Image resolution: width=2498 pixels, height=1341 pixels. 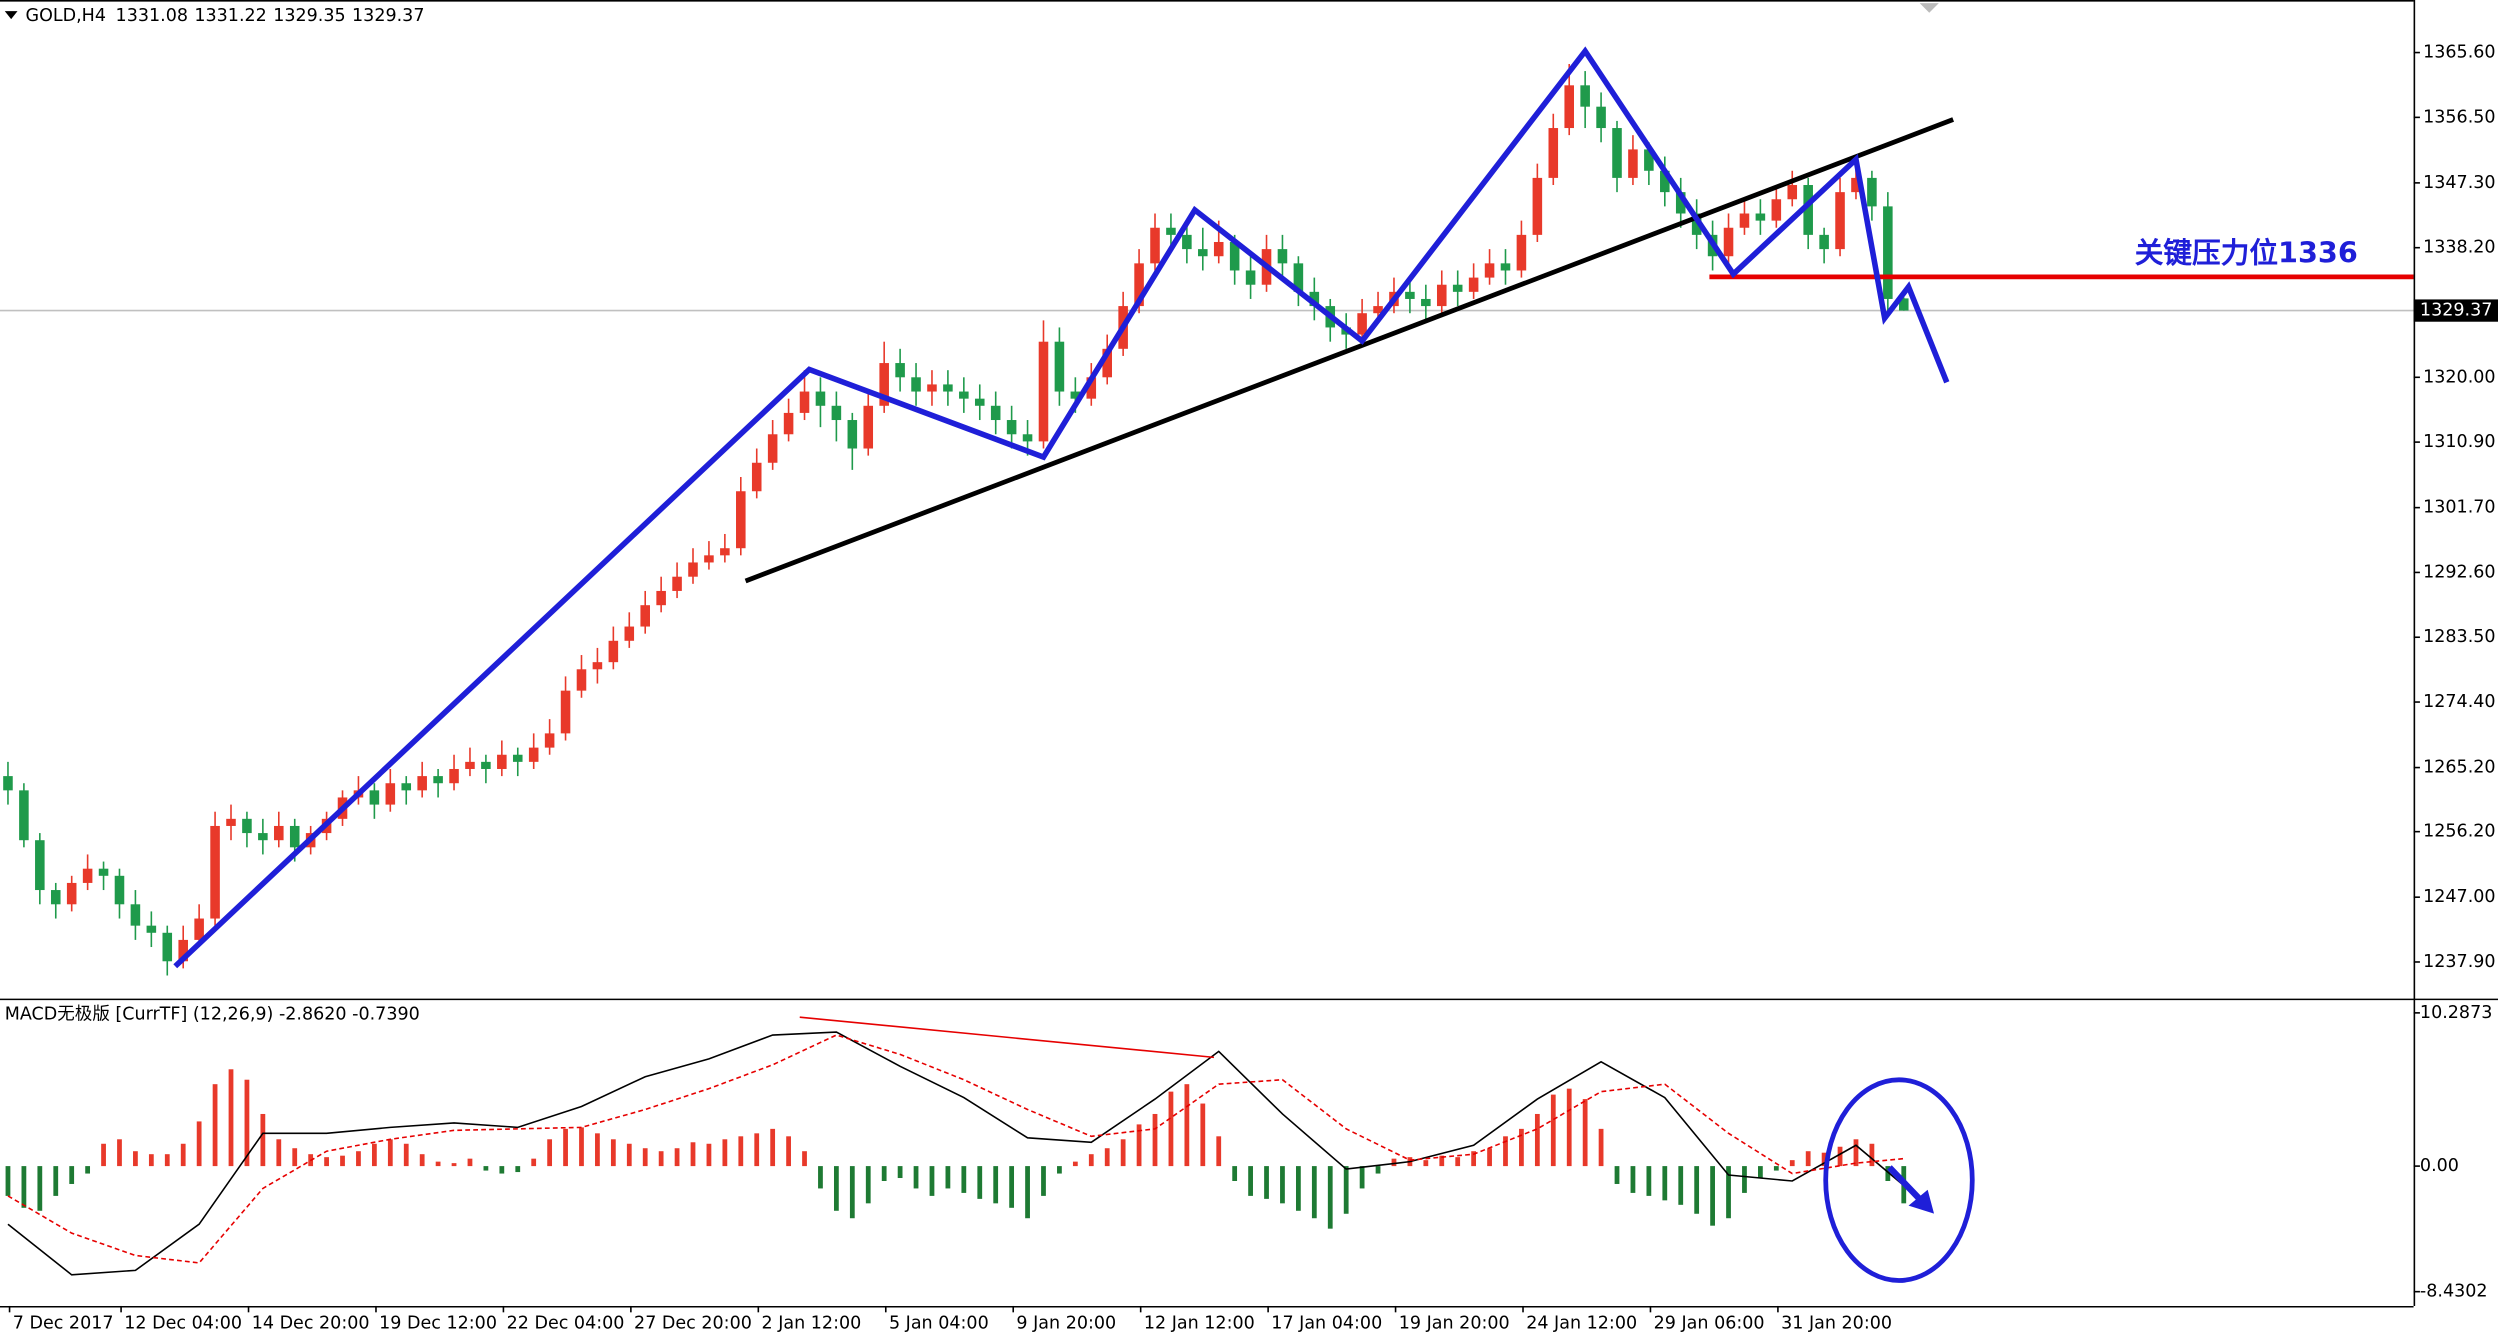 What do you see at coordinates (2455, 310) in the screenshot?
I see `current-price-box` at bounding box center [2455, 310].